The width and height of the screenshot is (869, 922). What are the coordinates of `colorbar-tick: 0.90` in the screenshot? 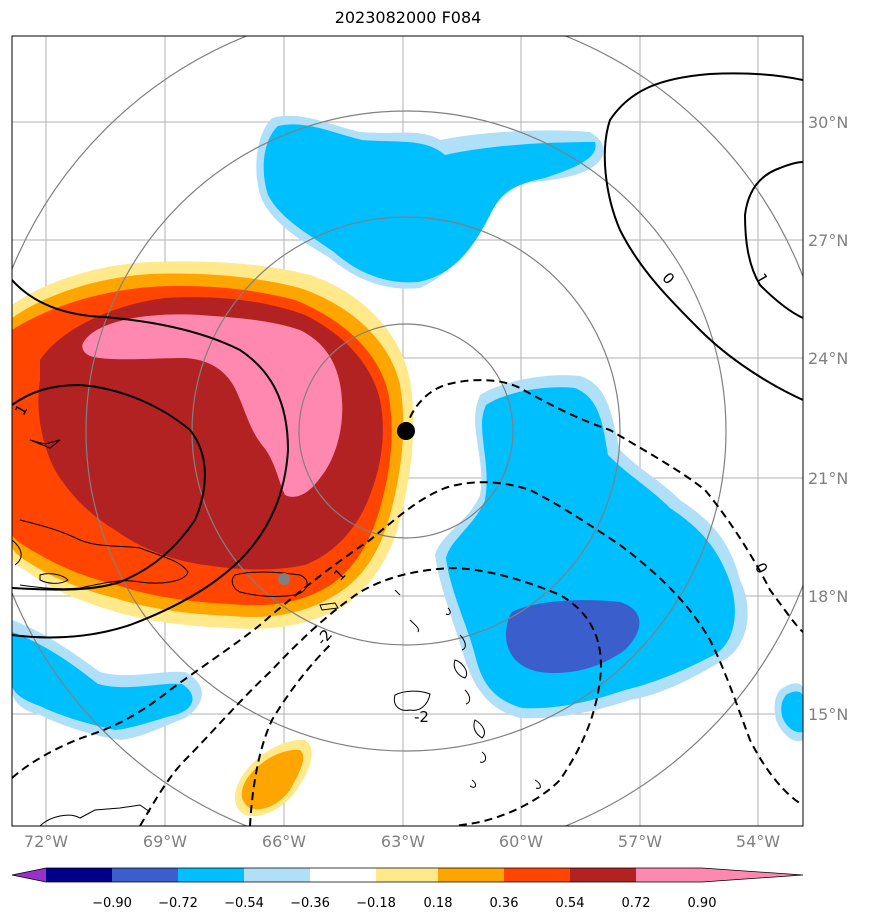 It's located at (702, 903).